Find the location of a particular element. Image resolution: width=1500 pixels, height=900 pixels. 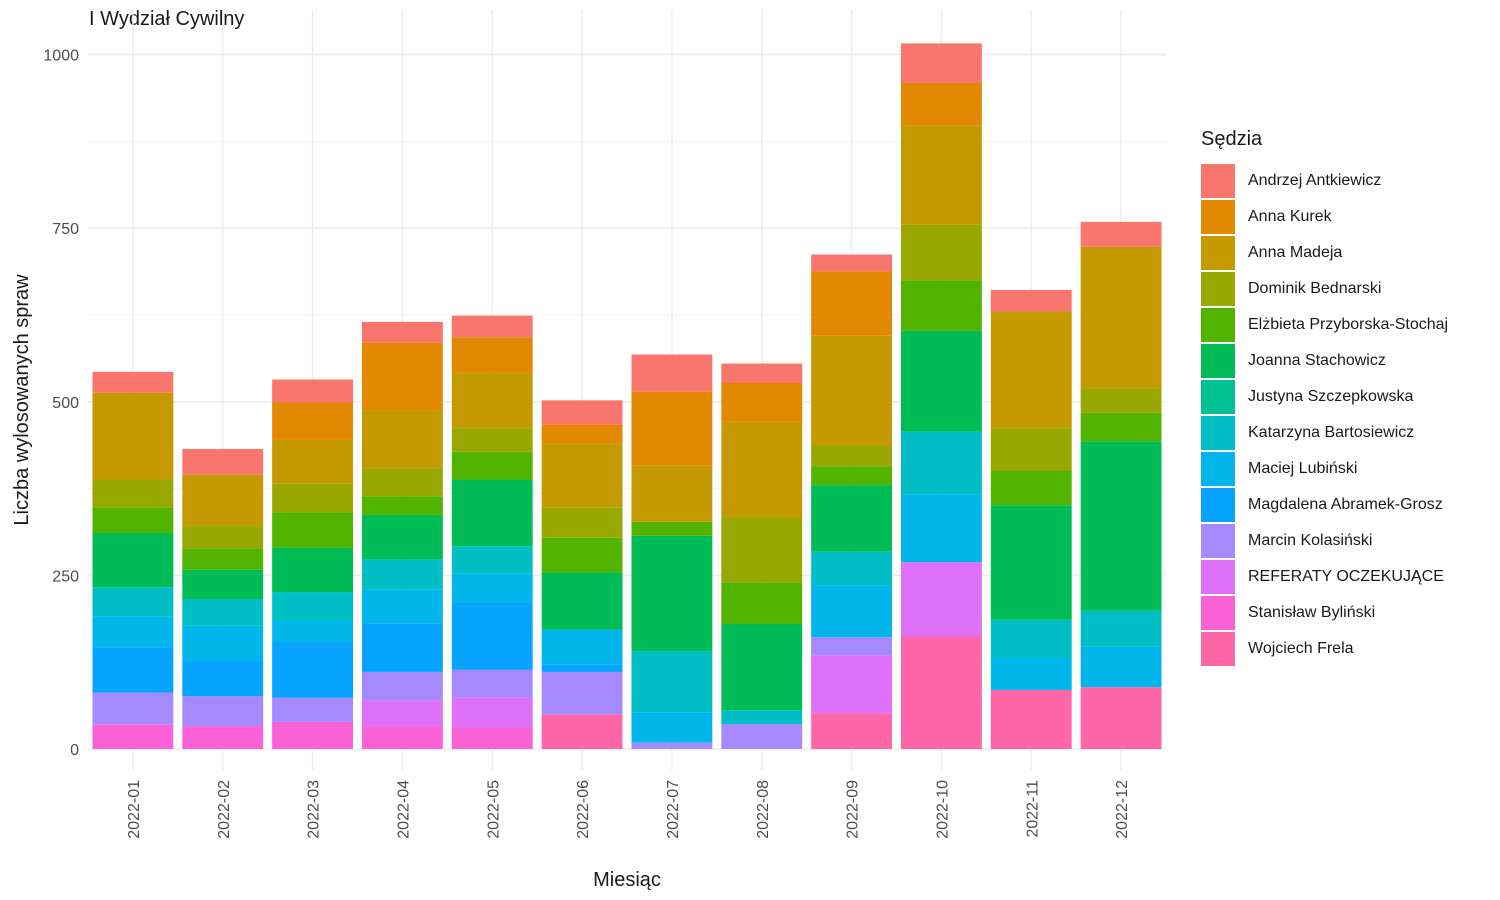

y-axis-title: Liczba wylosowanych spraw is located at coordinates (22, 400).